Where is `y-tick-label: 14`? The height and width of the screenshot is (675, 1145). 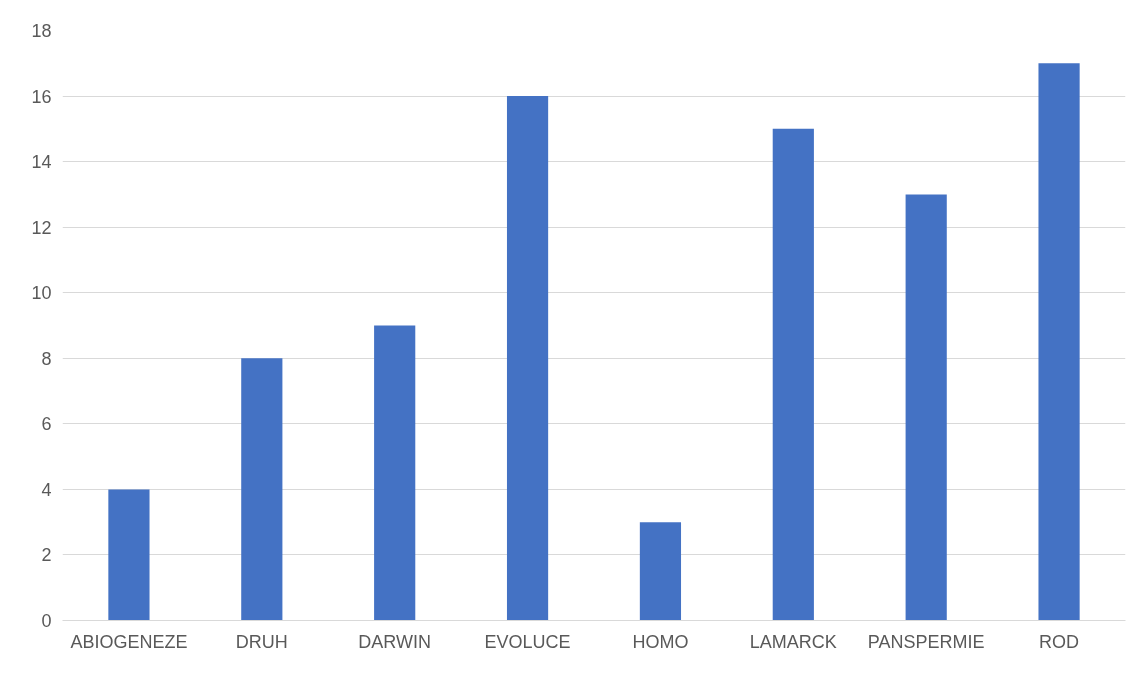 y-tick-label: 14 is located at coordinates (41, 162).